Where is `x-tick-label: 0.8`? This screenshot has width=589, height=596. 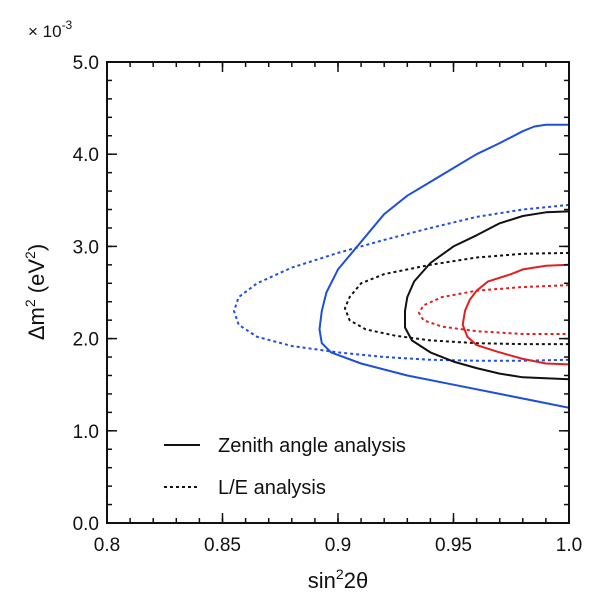 x-tick-label: 0.8 is located at coordinates (107, 545).